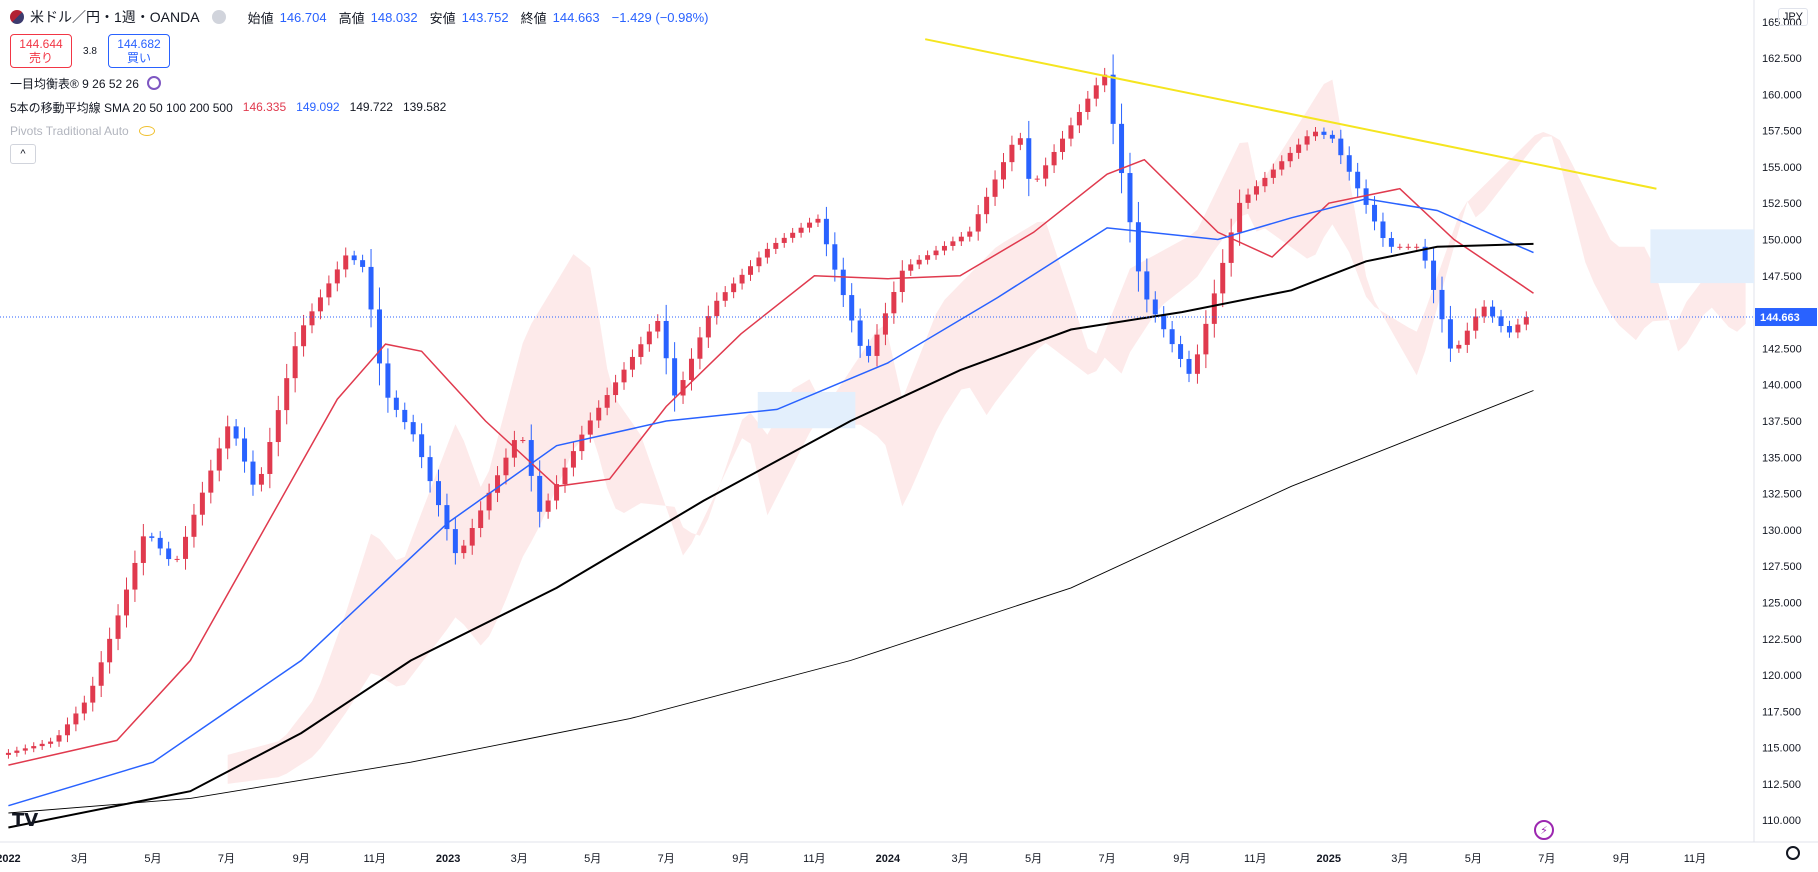 The width and height of the screenshot is (1818, 872). I want to click on collapse-legend-button: ^, so click(23, 154).